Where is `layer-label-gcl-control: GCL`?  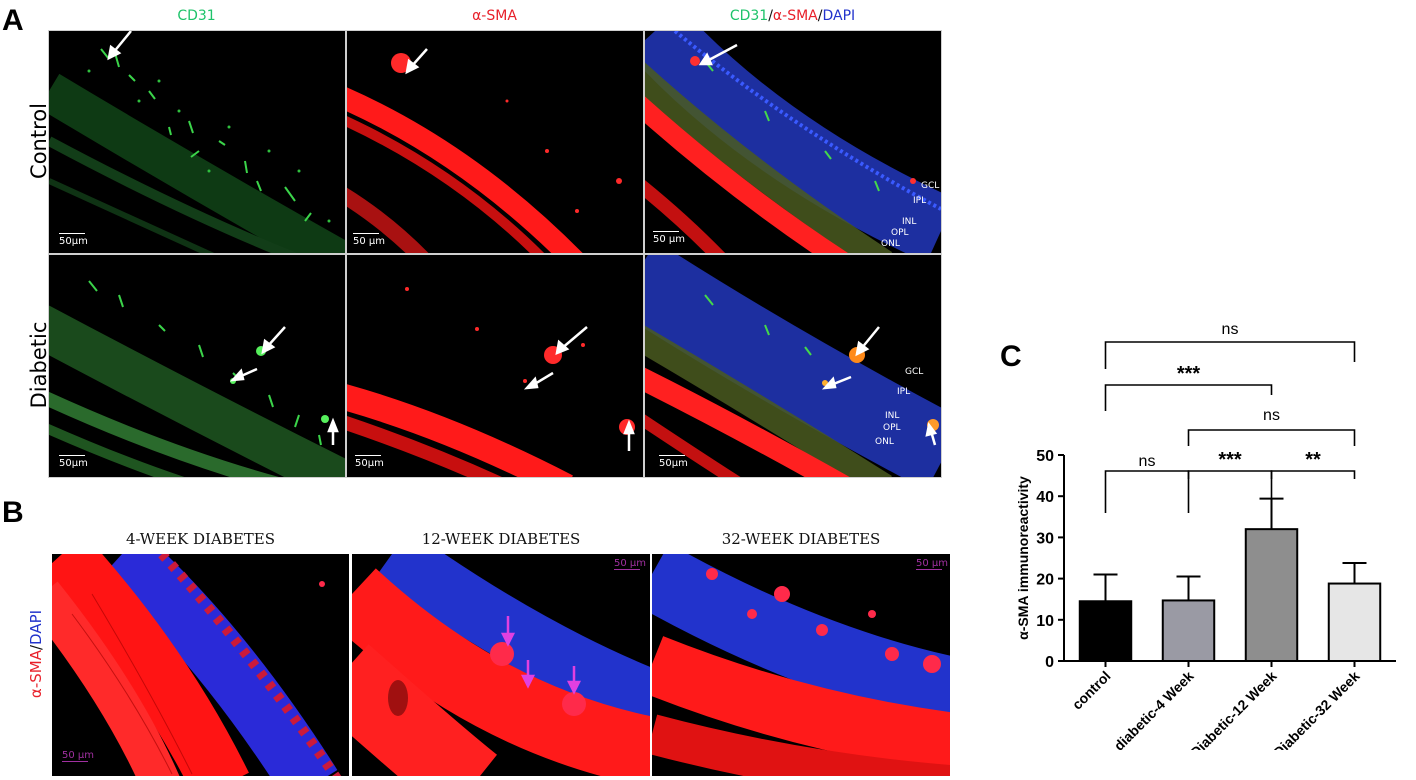
layer-label-gcl-control: GCL is located at coordinates (930, 186).